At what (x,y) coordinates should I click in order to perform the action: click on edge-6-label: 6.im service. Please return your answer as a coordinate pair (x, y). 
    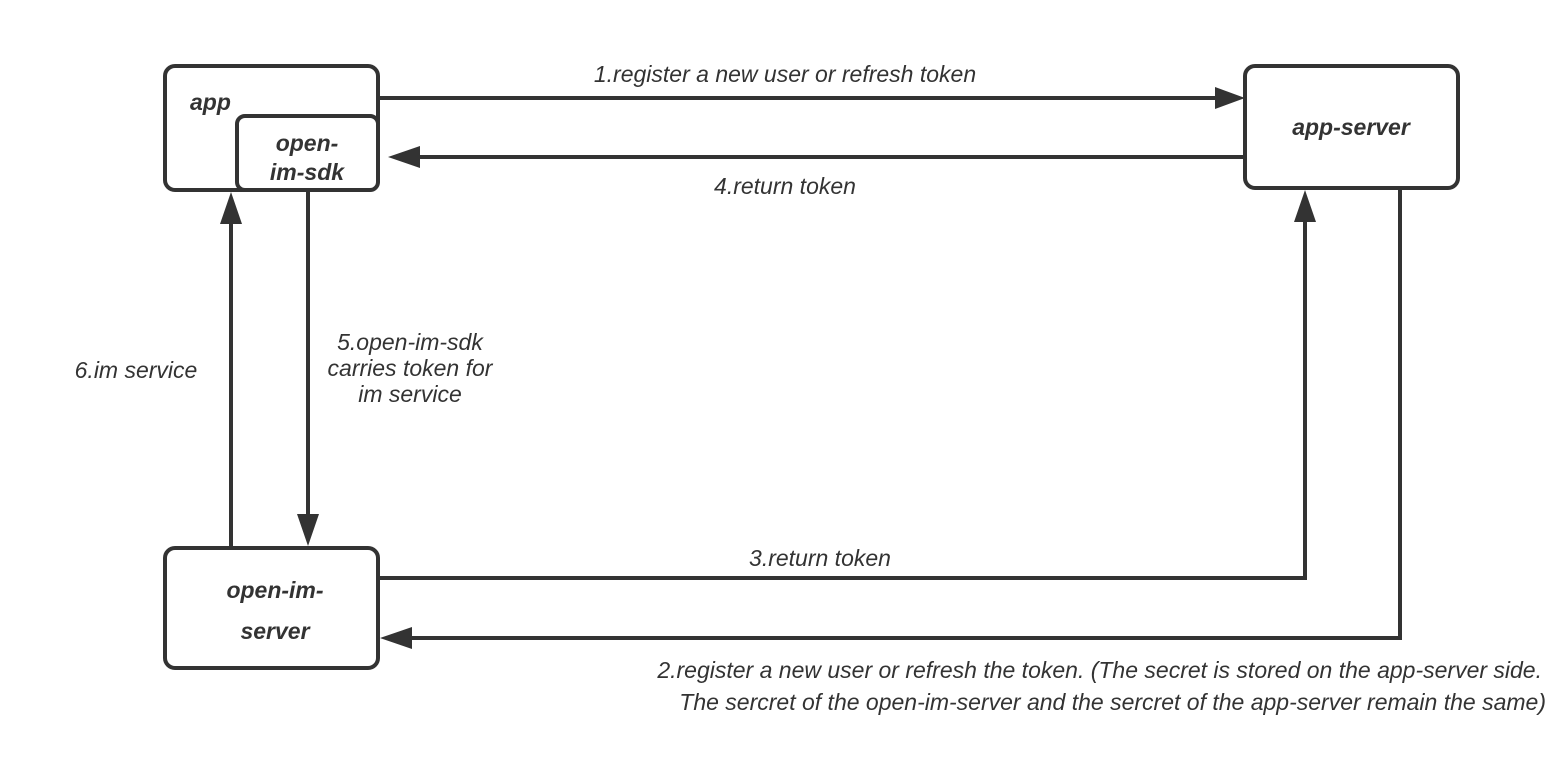
    Looking at the image, I should click on (136, 370).